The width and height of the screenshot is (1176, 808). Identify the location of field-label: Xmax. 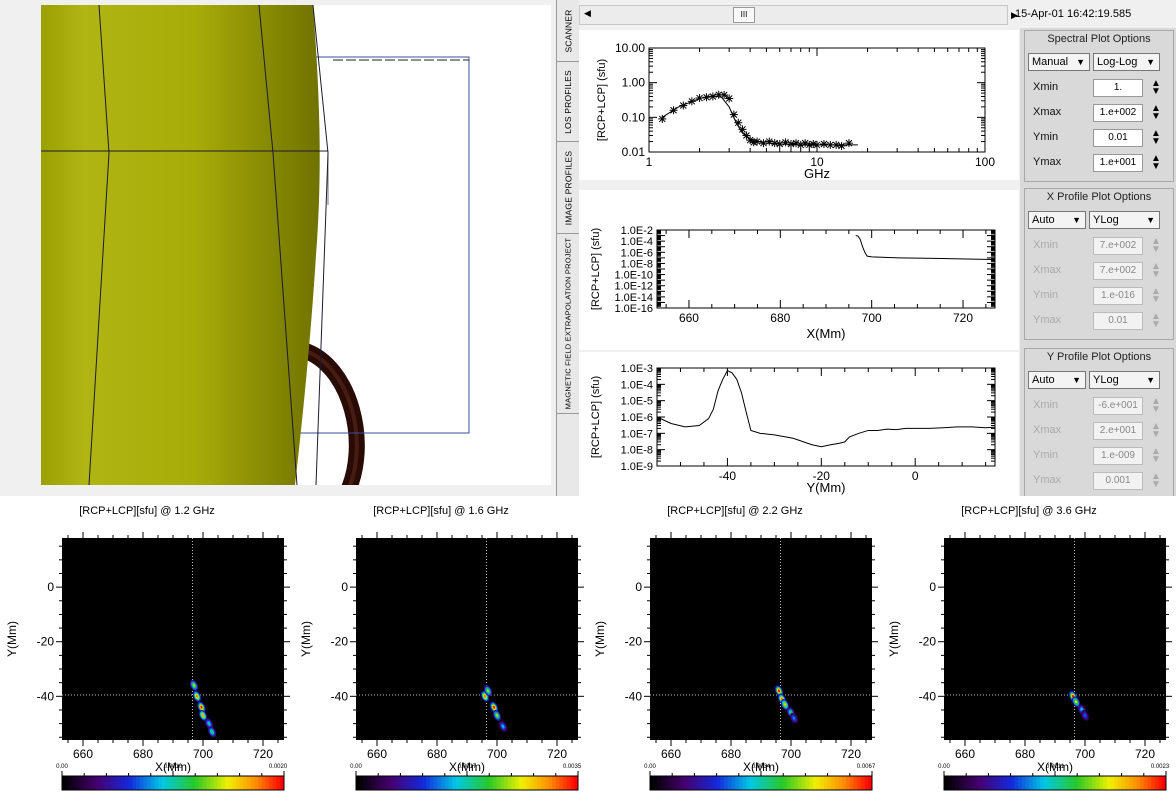
(1047, 112).